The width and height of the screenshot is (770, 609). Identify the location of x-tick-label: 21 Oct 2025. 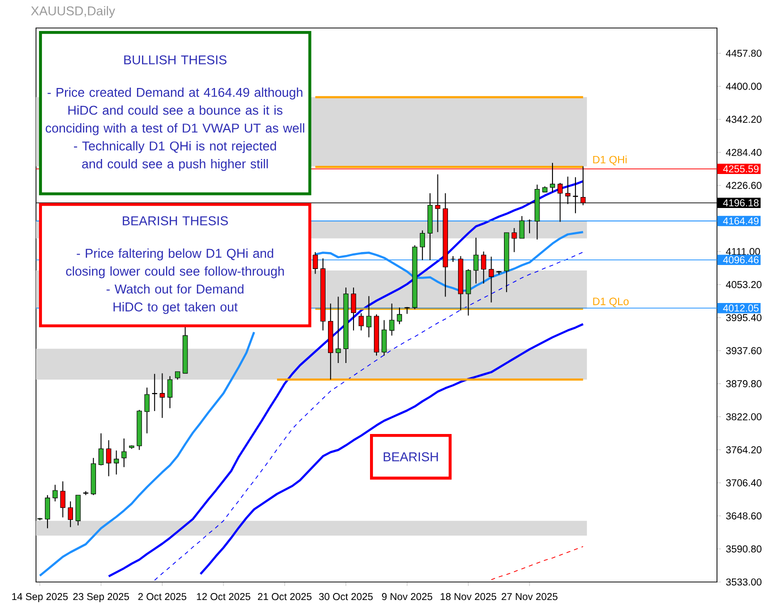
(285, 596).